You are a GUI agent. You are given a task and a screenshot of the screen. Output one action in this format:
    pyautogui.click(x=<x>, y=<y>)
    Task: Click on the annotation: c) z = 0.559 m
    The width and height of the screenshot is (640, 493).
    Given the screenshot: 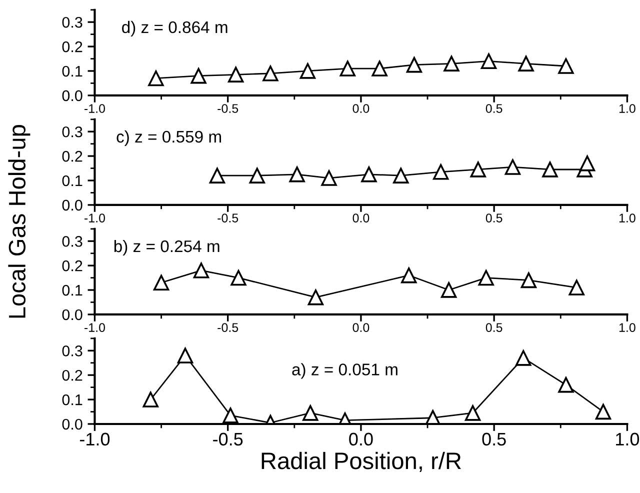 What is the action you would take?
    pyautogui.click(x=168, y=138)
    